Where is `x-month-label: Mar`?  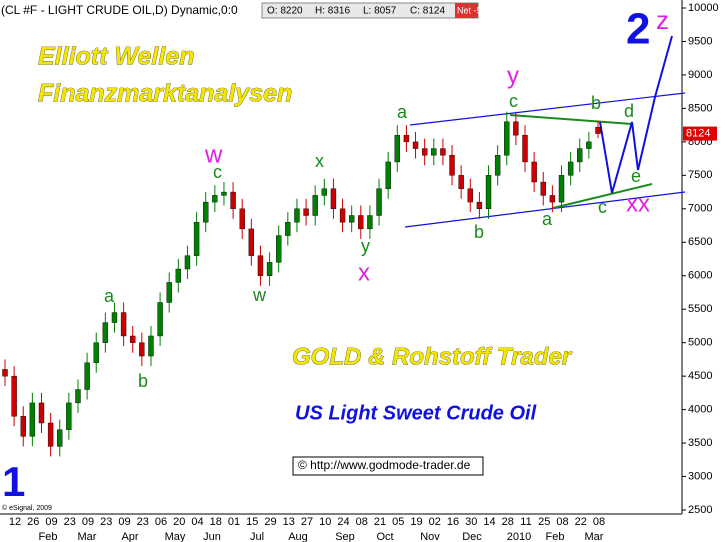
x-month-label: Mar is located at coordinates (87, 536).